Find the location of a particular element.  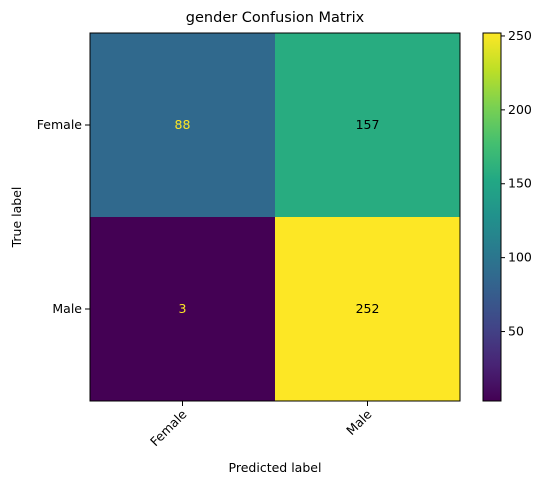

cell-value-label: 157 is located at coordinates (368, 124).